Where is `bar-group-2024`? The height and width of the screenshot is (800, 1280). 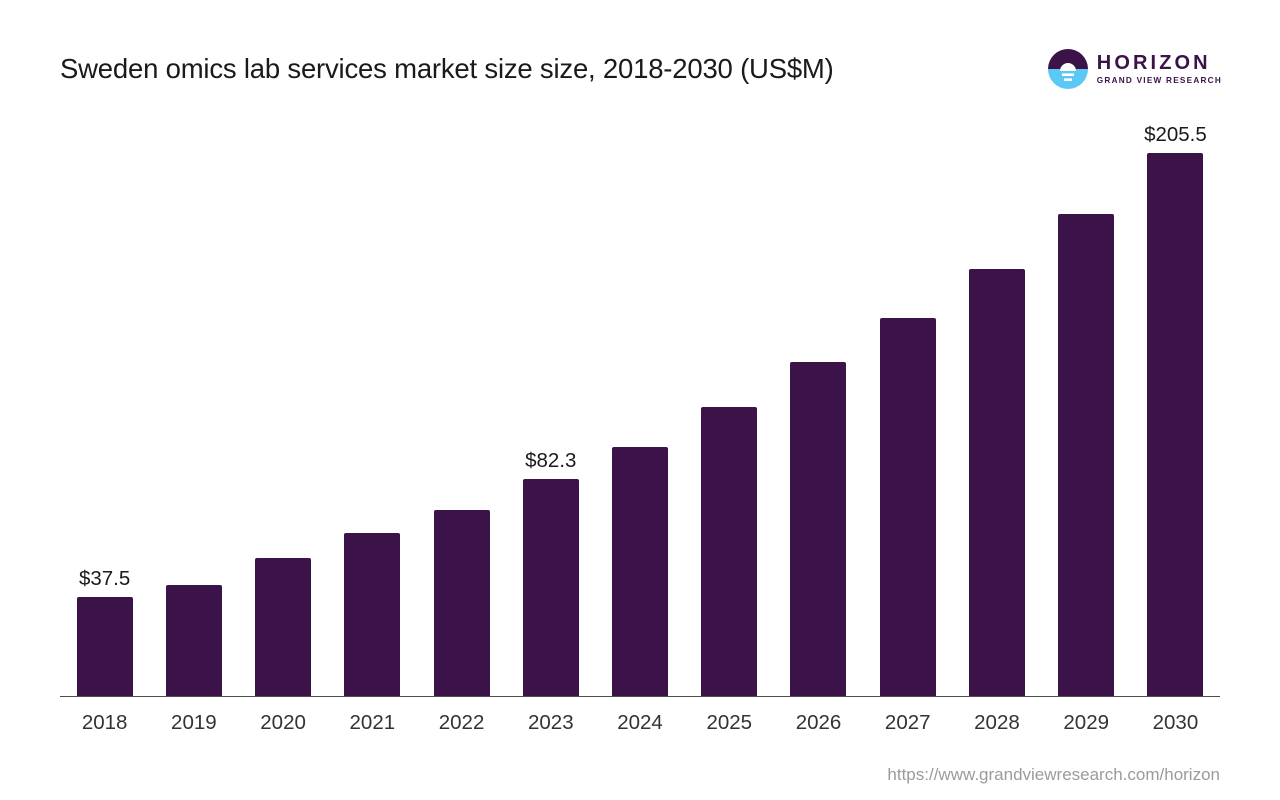
bar-group-2024 is located at coordinates (639, 408).